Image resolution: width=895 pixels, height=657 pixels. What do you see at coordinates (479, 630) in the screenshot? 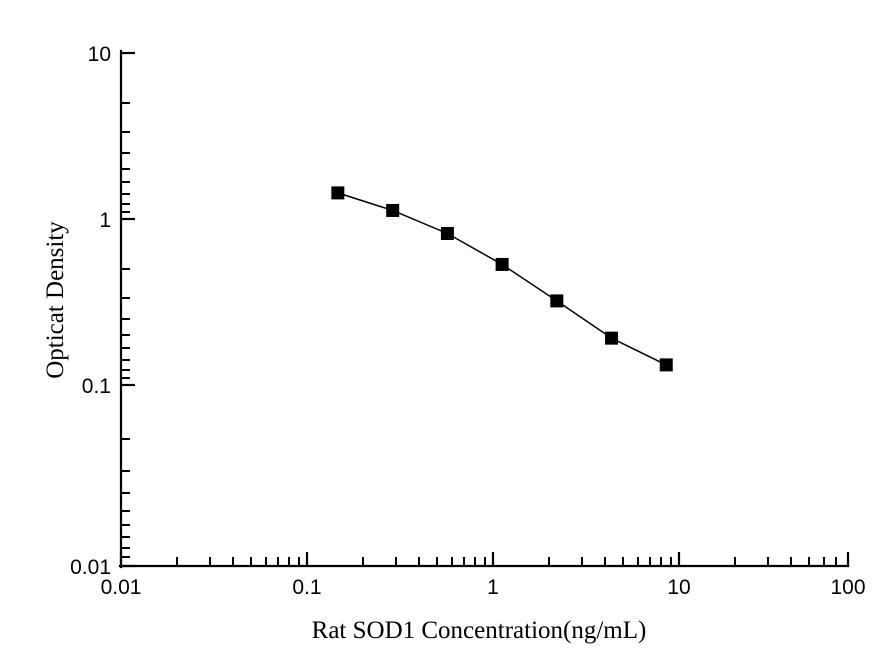
I see `x-axis-title: Rat SOD1 Concentration(ng/mL)` at bounding box center [479, 630].